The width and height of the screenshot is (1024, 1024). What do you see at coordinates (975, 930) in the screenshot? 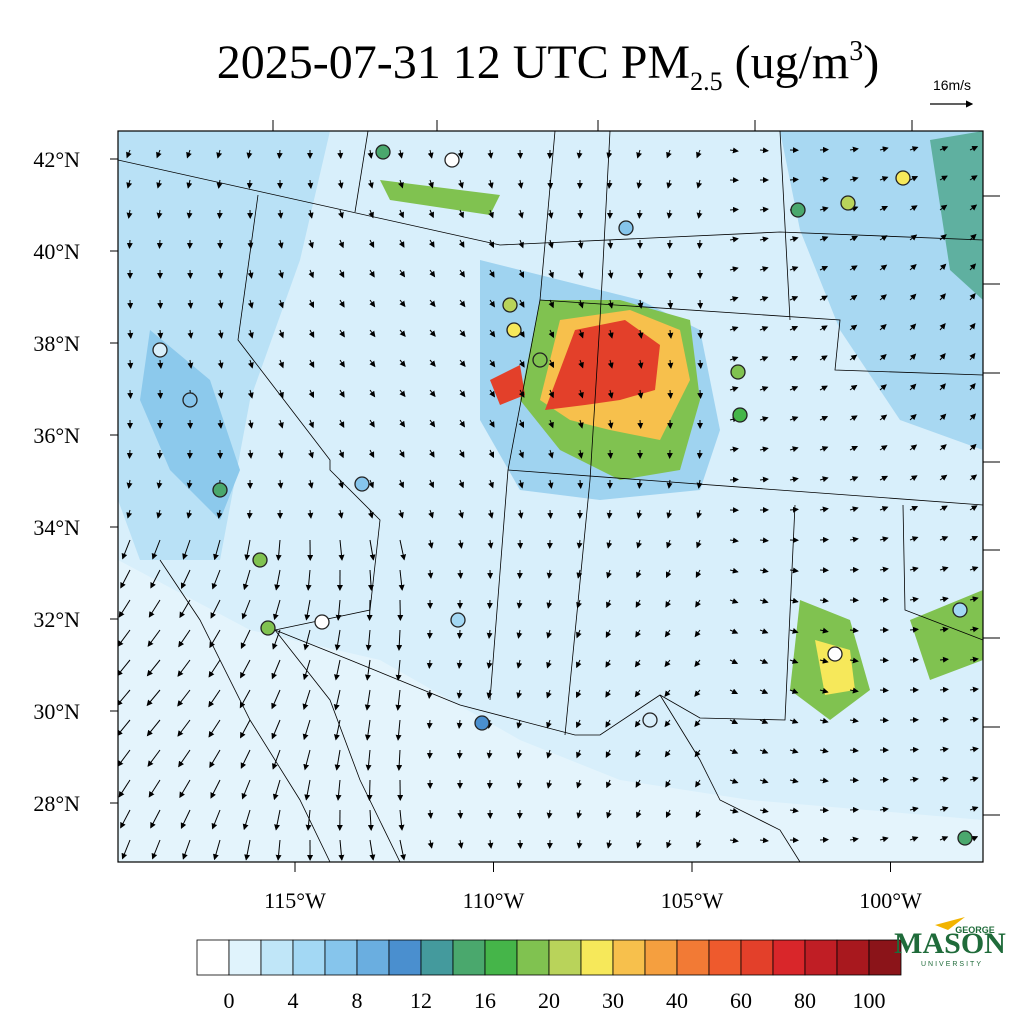
I see `logo-line1: GEORGE` at bounding box center [975, 930].